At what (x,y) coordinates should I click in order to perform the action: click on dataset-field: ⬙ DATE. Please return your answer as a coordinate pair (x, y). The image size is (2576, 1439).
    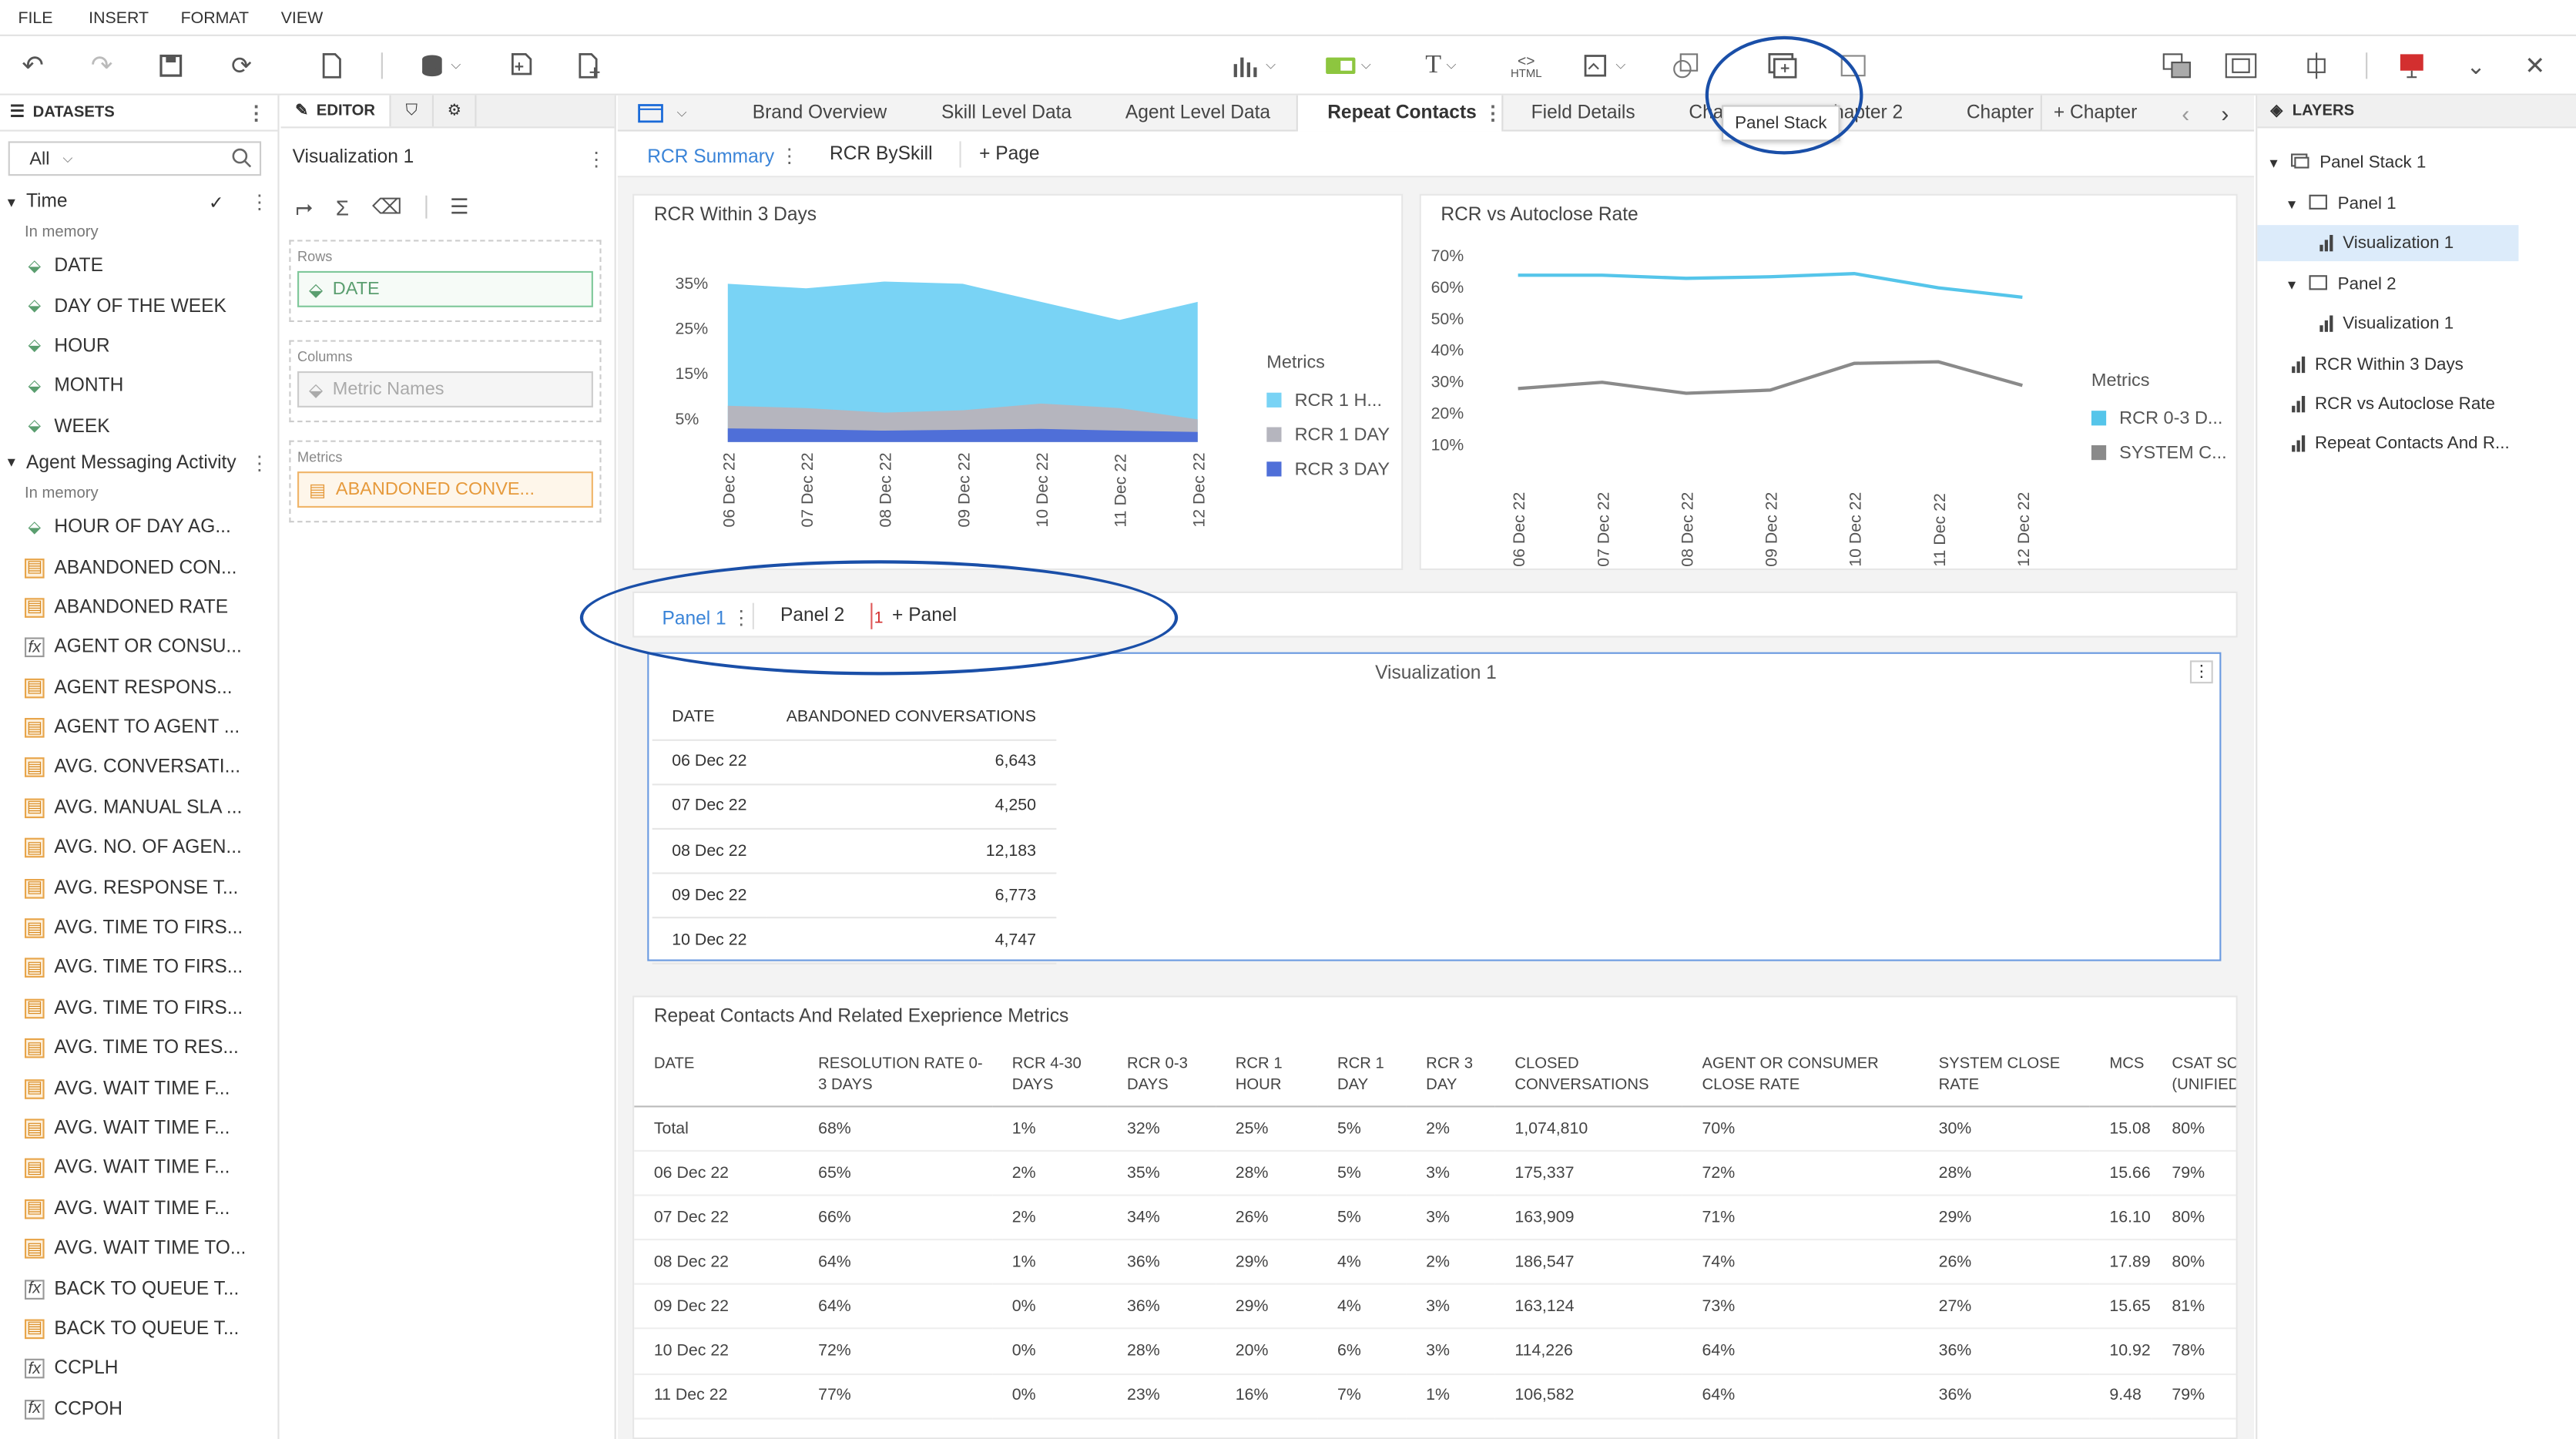
    Looking at the image, I should click on (140, 267).